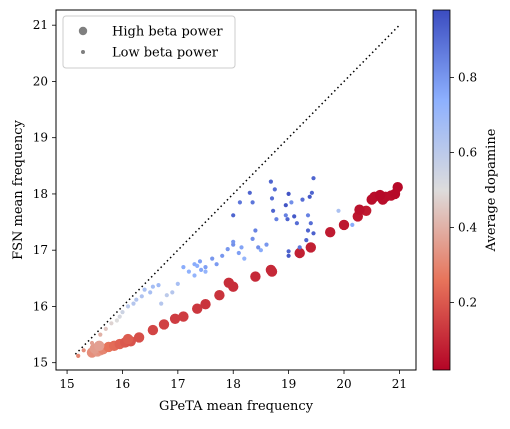 The height and width of the screenshot is (429, 510). I want to click on x-axis-label: GPeTA mean frequency, so click(236, 406).